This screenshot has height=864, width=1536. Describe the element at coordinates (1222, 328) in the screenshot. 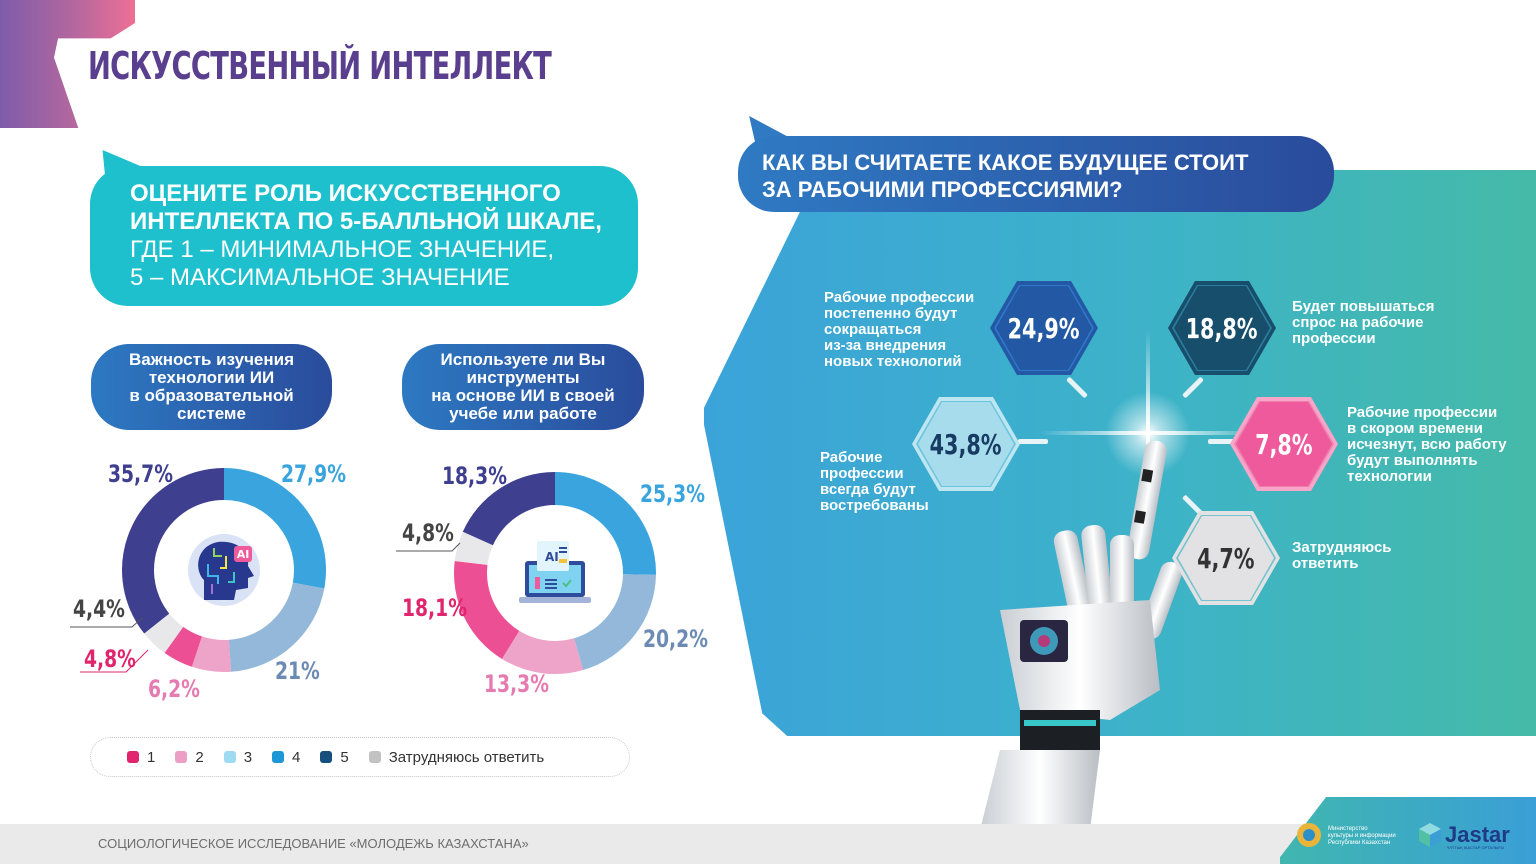

I see `option-value: 18,8%` at that location.